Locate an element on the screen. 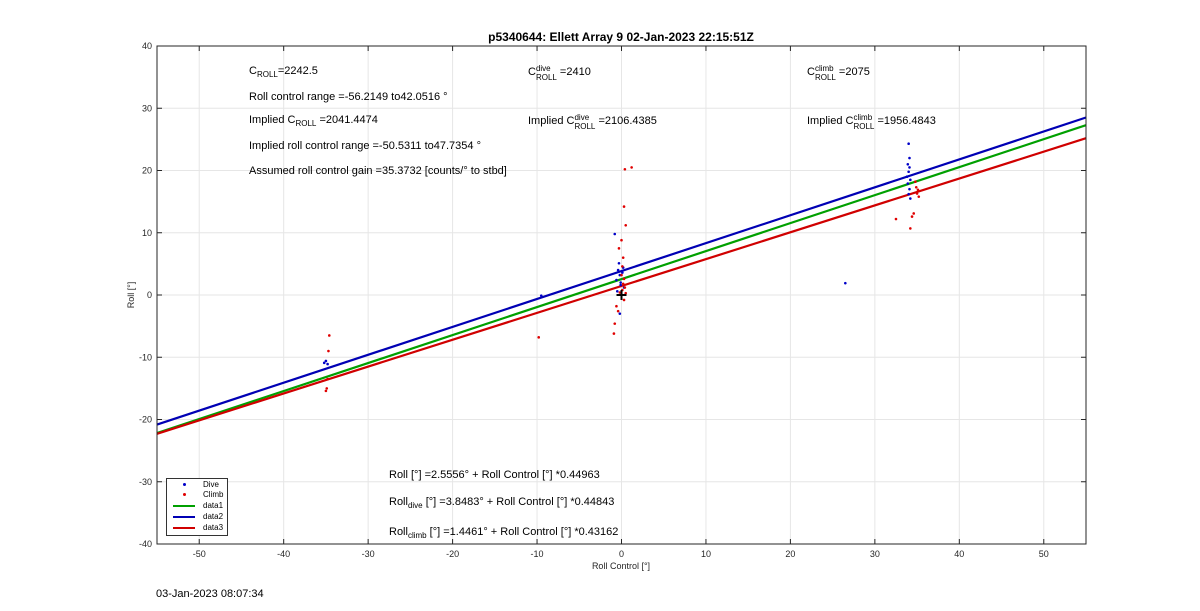 This screenshot has height=611, width=1200. y-tick-label: 20 is located at coordinates (147, 171).